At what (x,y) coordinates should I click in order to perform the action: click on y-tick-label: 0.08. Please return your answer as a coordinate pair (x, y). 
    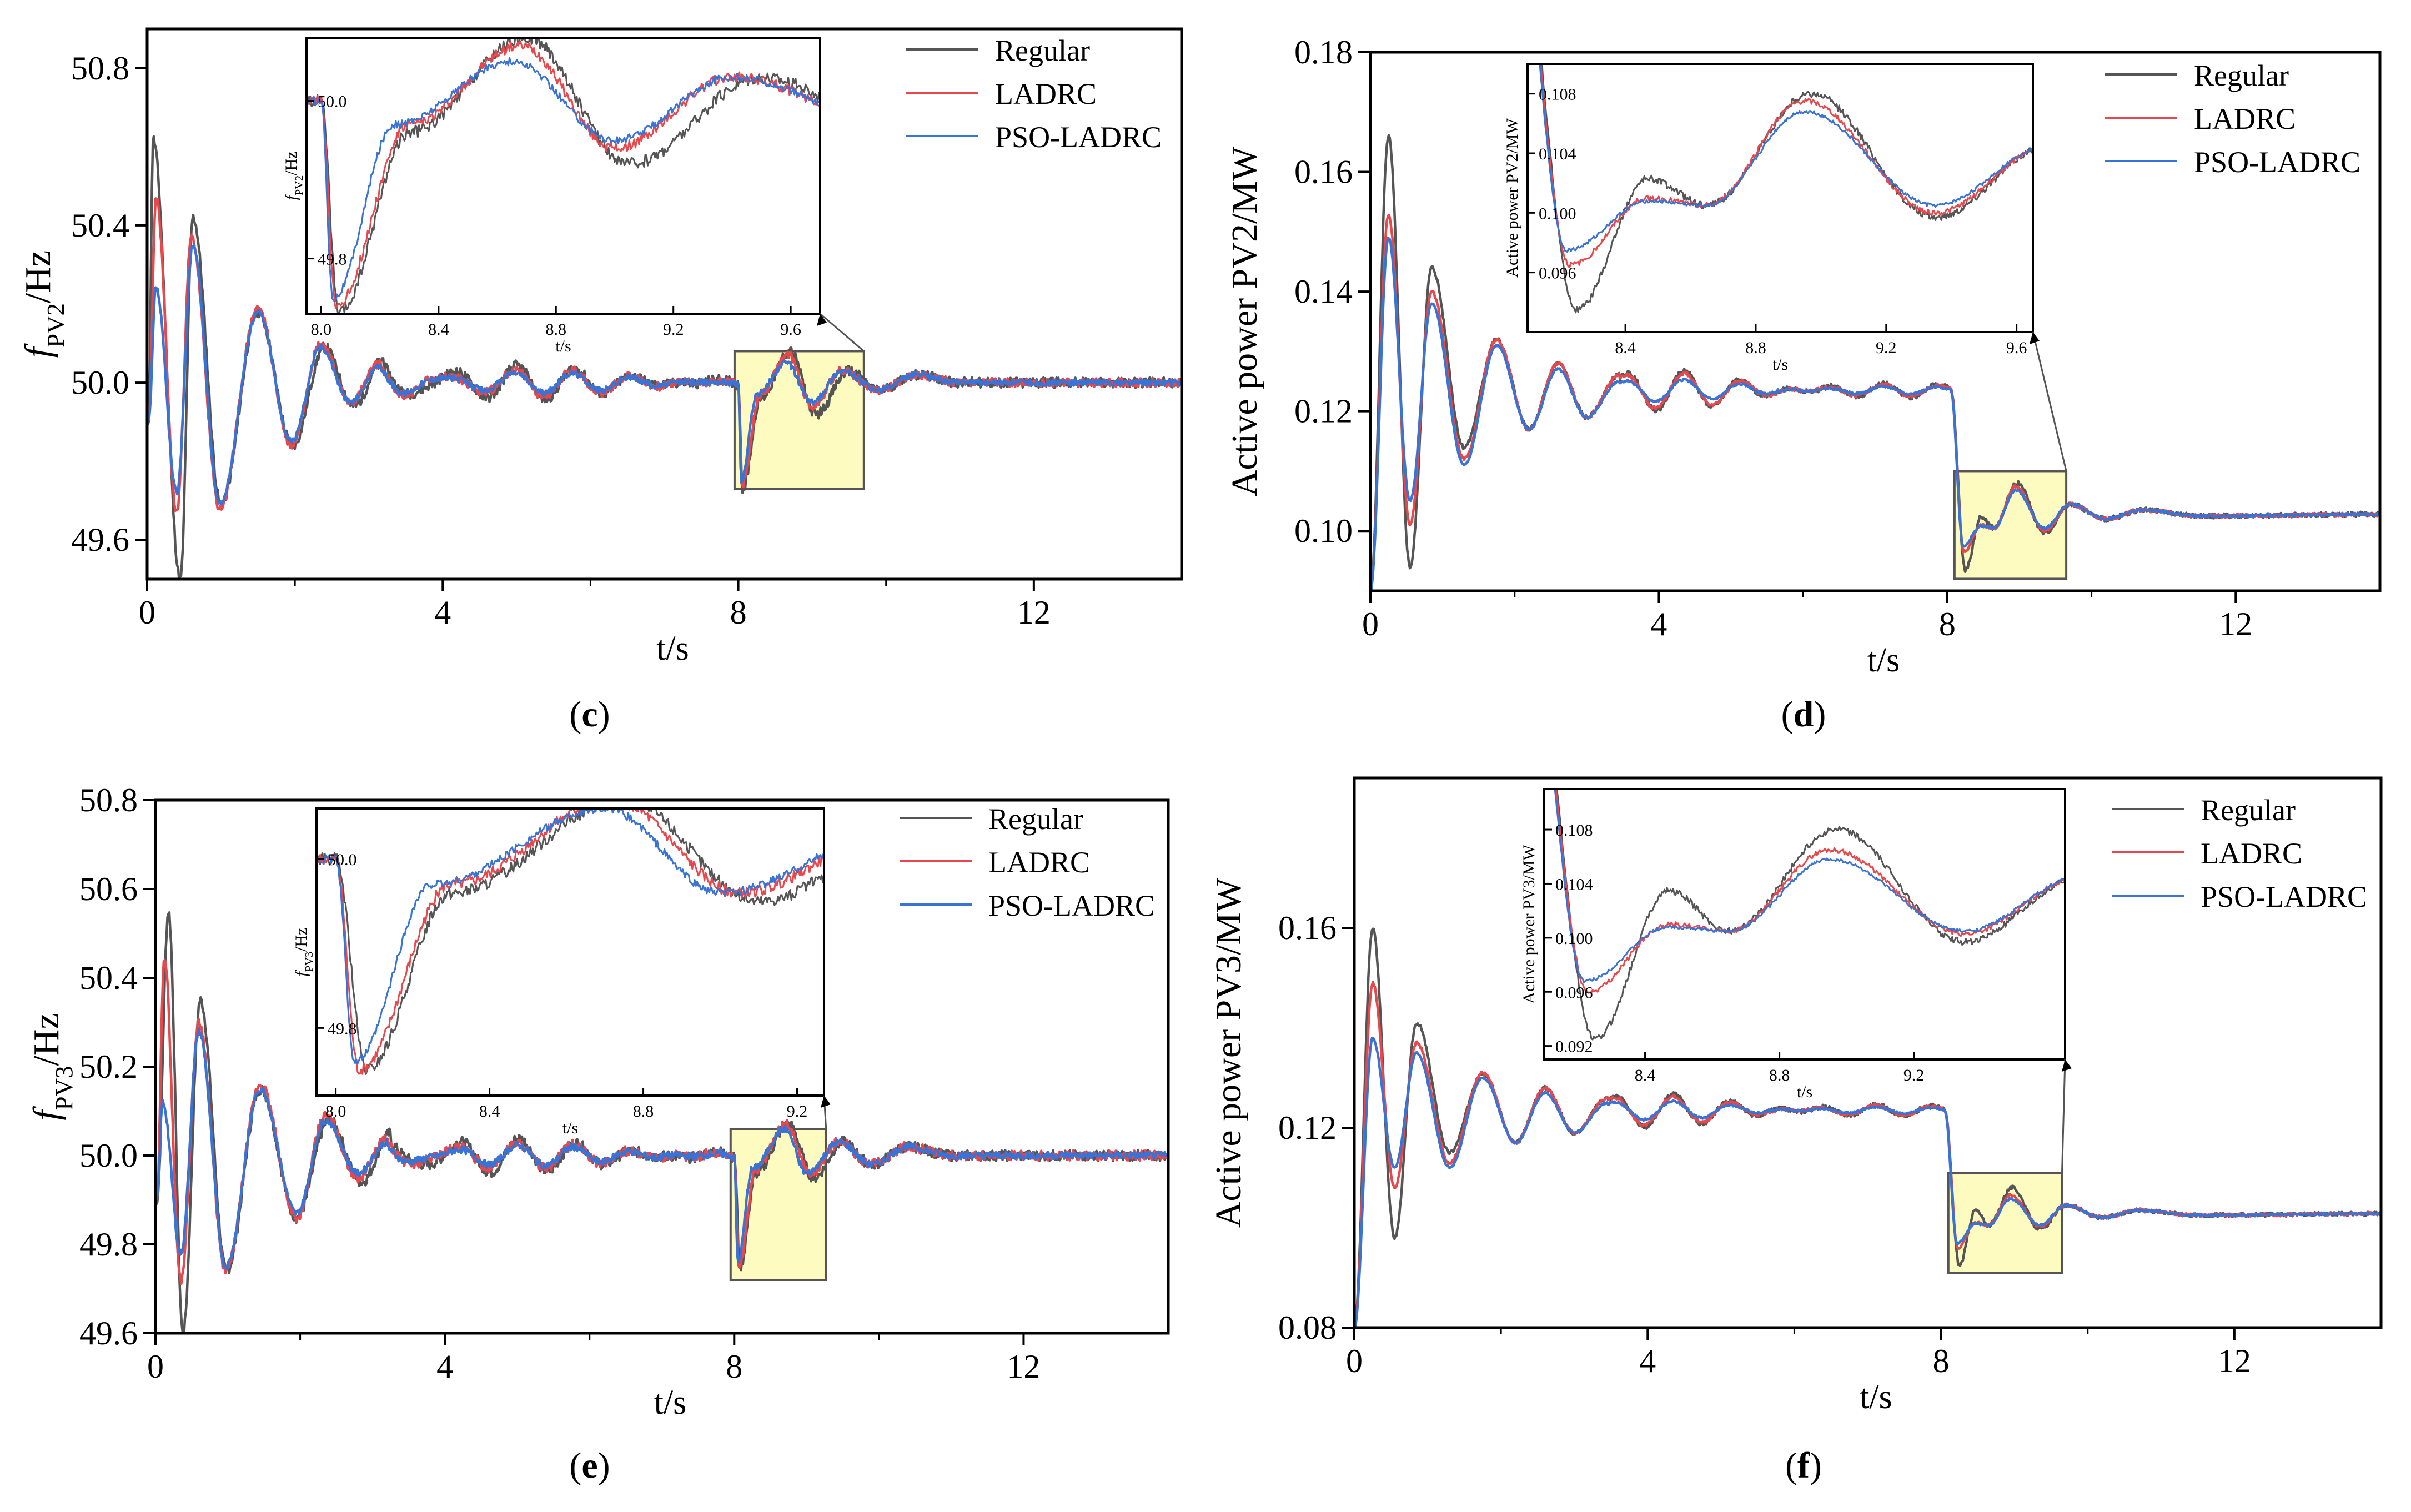
    Looking at the image, I should click on (1307, 1327).